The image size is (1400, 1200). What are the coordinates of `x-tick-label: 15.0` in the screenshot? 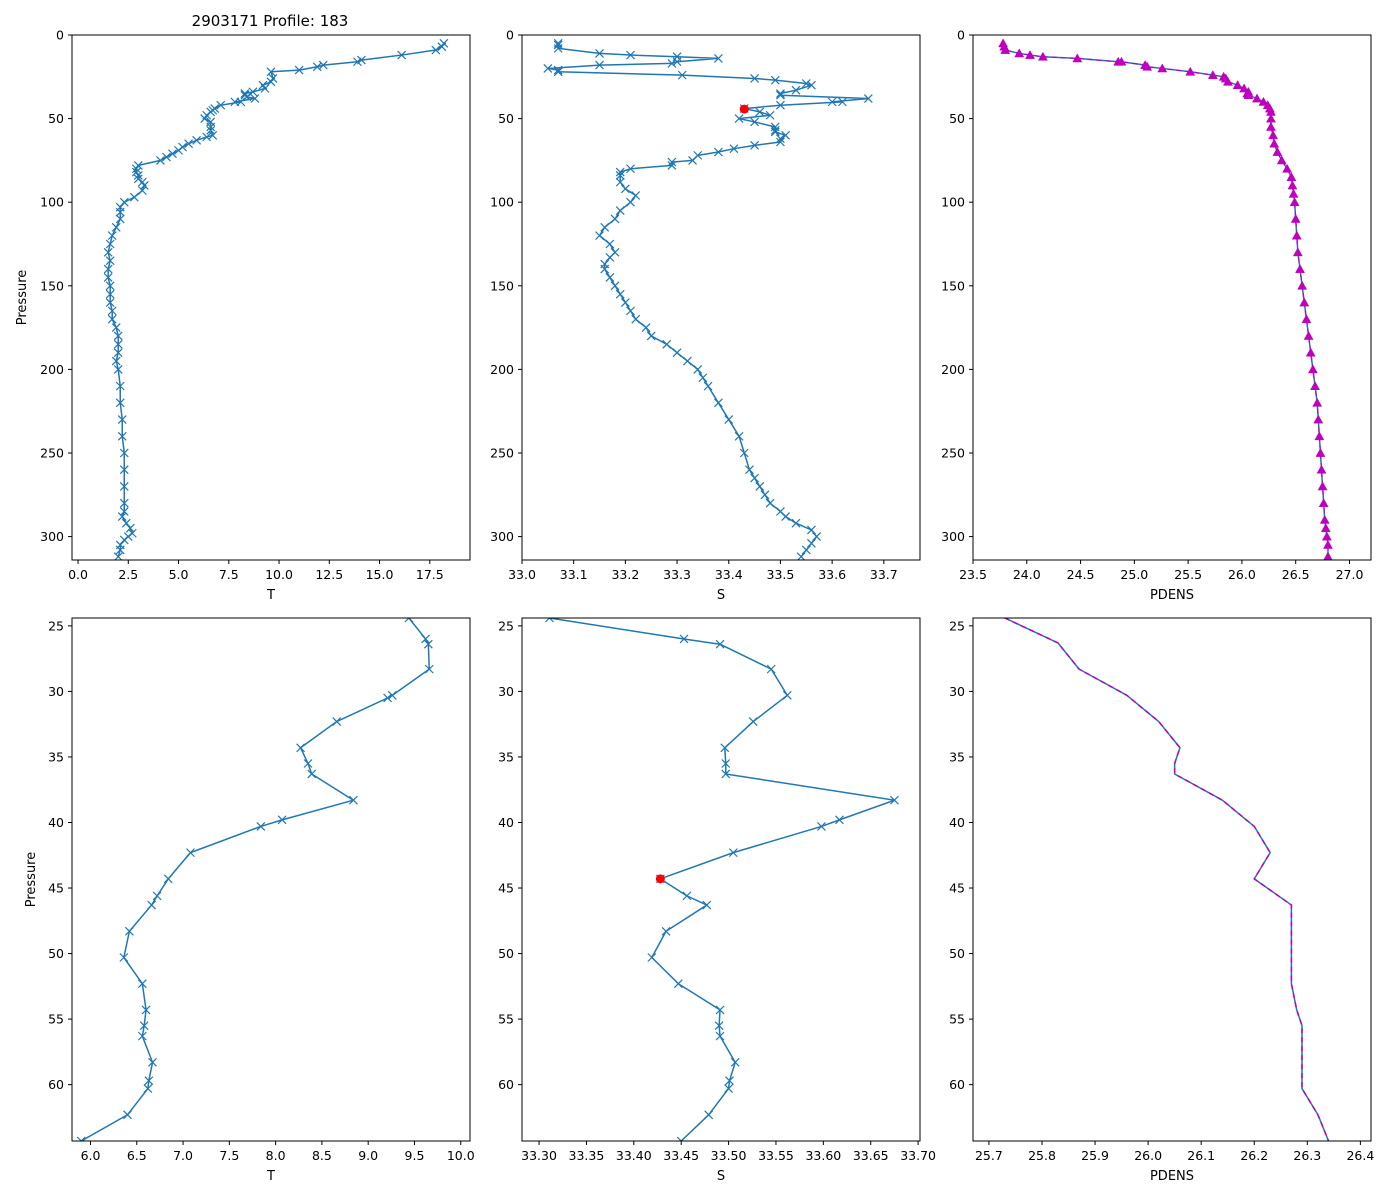 It's located at (380, 574).